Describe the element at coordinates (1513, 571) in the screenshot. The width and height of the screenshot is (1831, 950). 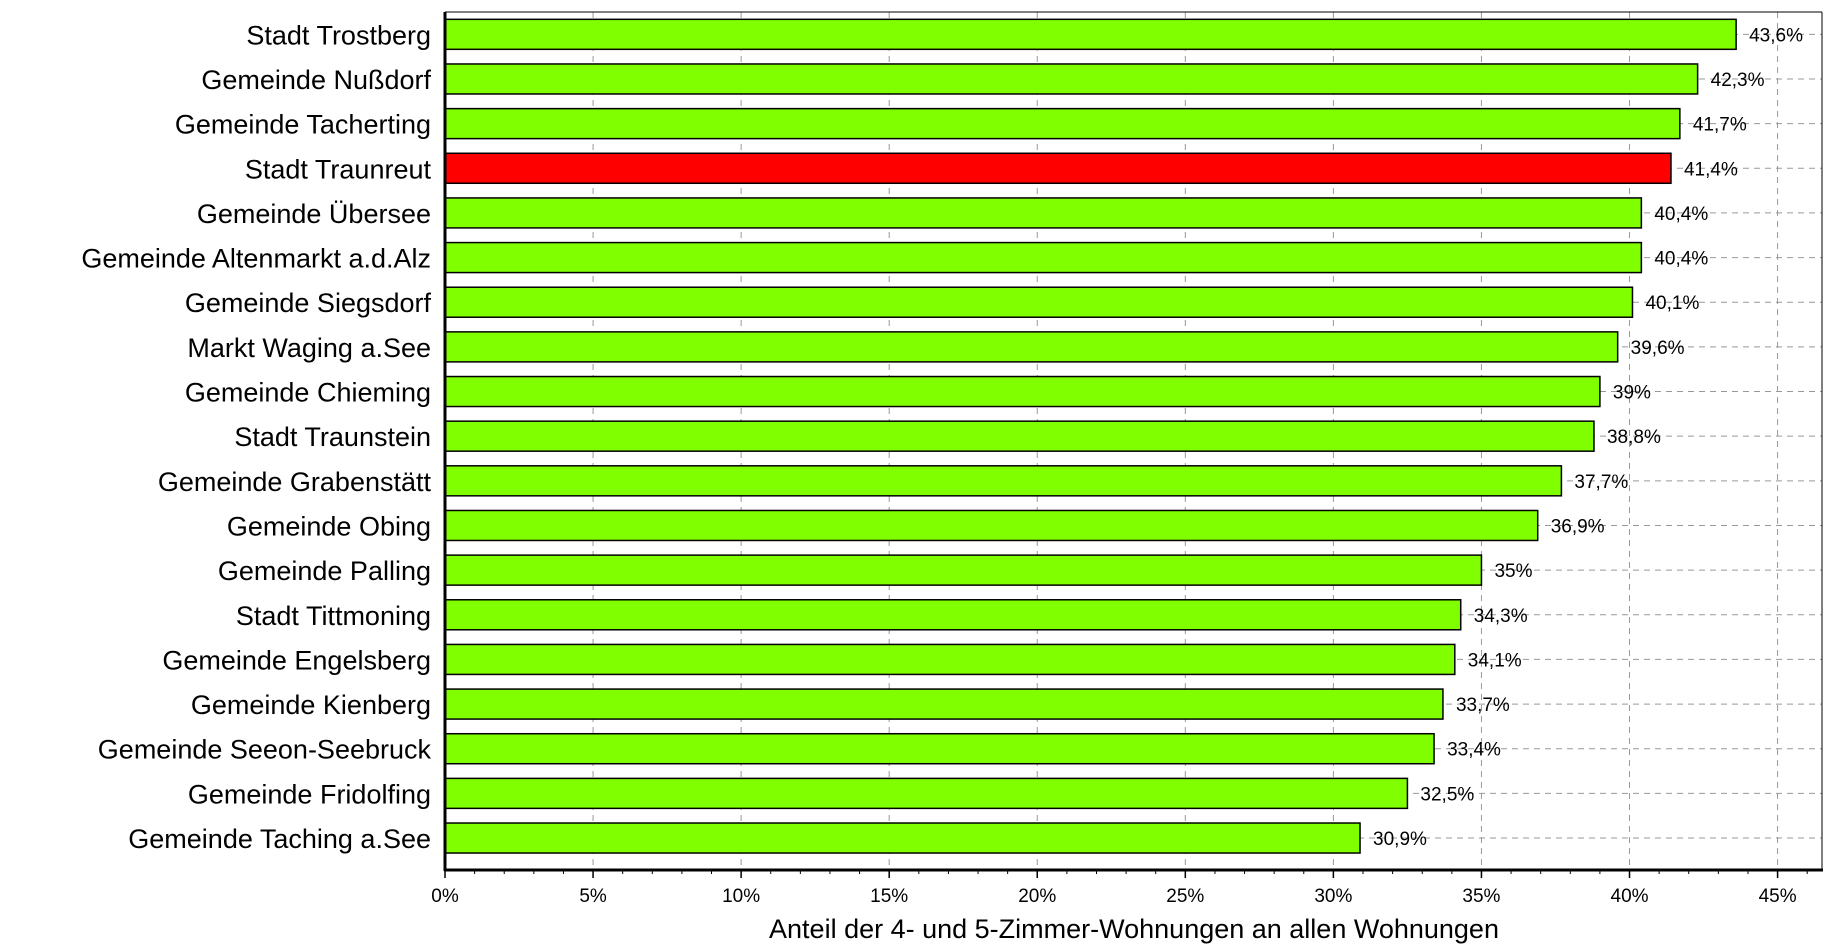
I see `data-label: 35%` at that location.